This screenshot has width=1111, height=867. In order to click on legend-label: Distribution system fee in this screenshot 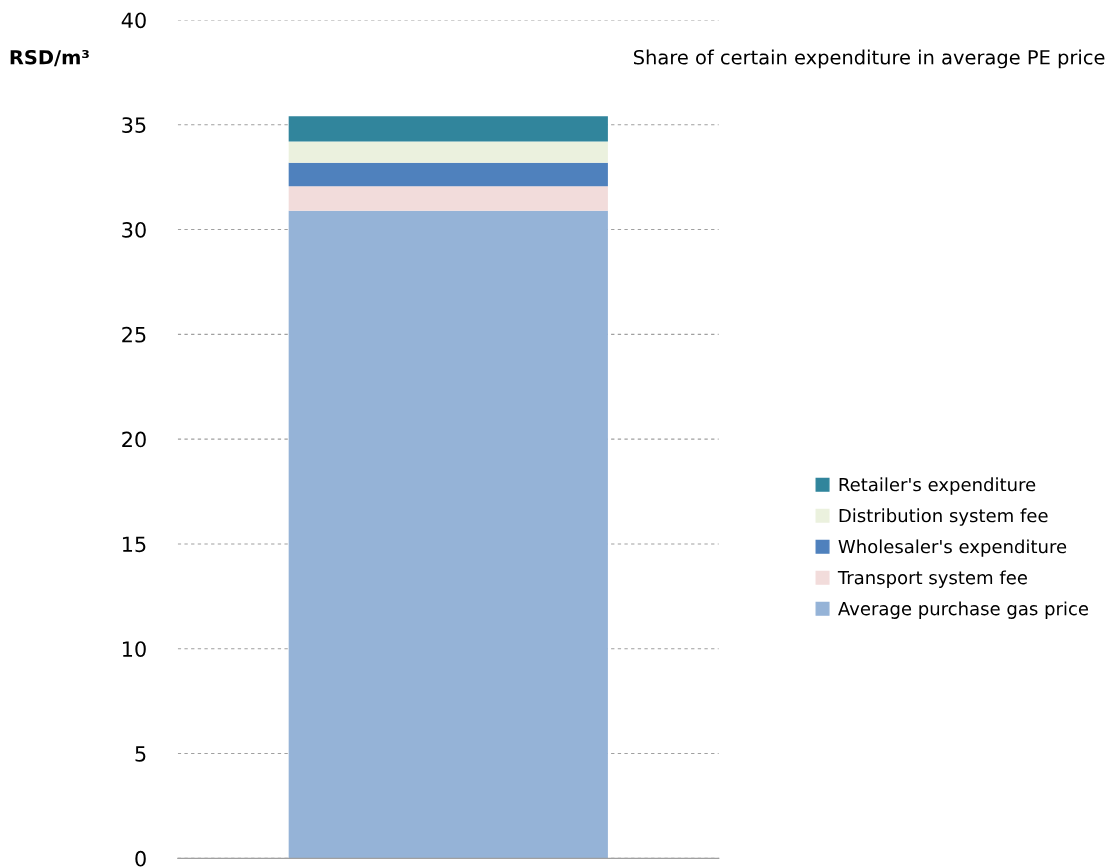, I will do `click(943, 517)`.